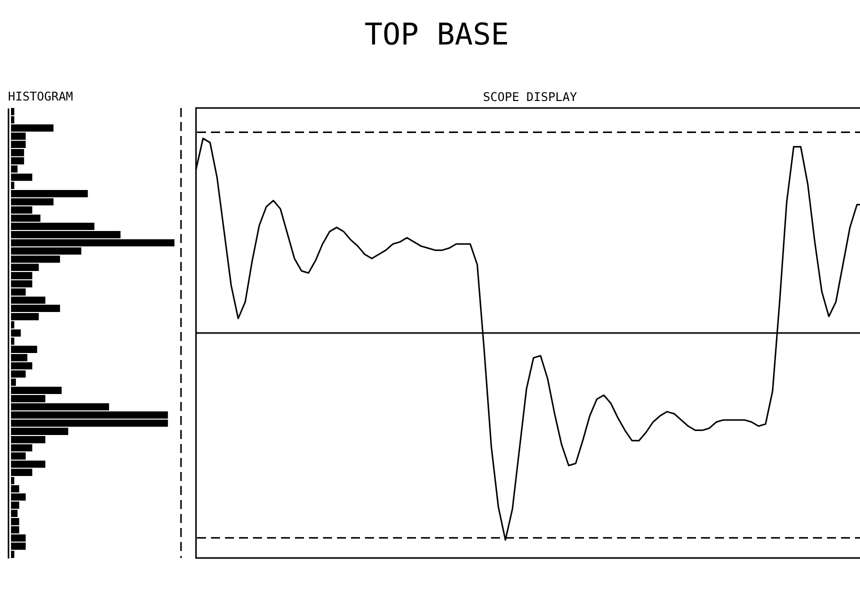 Image resolution: width=860 pixels, height=593 pixels. I want to click on chart-title: SCOPE DISPLAY, so click(530, 97).